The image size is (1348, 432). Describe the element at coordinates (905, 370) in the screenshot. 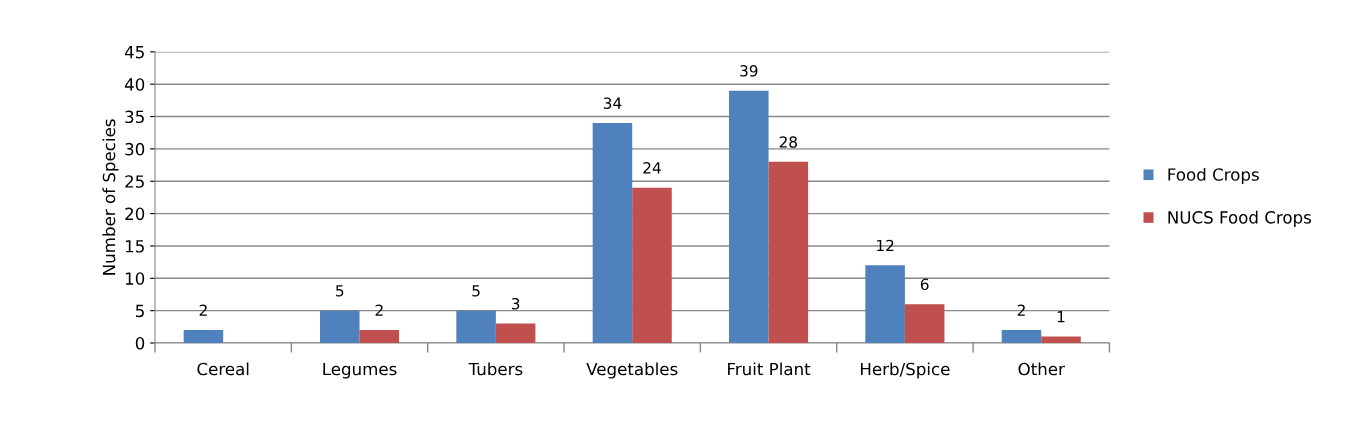

I see `x-tick-label: Herb/Spice` at that location.